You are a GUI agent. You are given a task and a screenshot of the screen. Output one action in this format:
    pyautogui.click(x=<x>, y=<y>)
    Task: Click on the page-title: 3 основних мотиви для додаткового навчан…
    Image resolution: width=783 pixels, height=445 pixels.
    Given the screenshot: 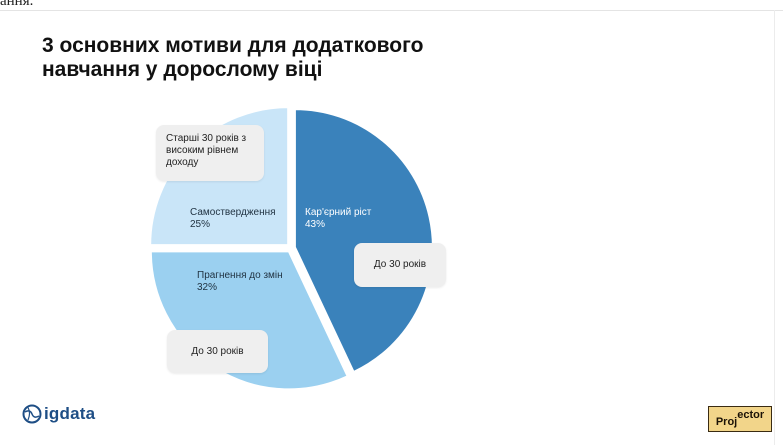 What is the action you would take?
    pyautogui.click(x=282, y=58)
    